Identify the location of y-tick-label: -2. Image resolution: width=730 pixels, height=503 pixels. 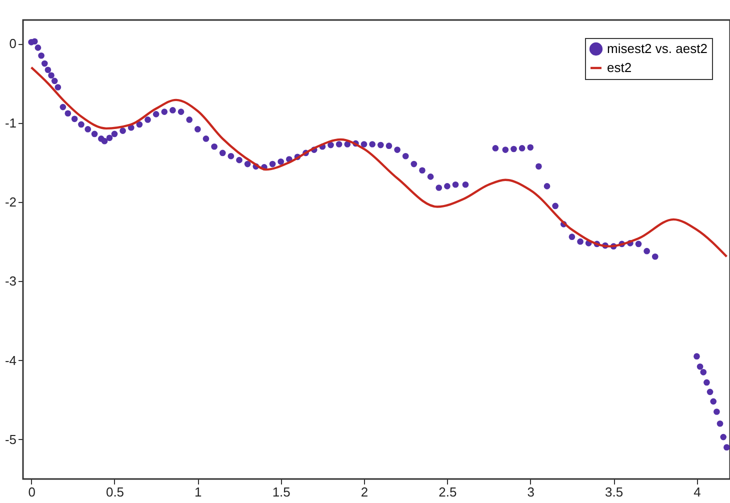
(10, 202).